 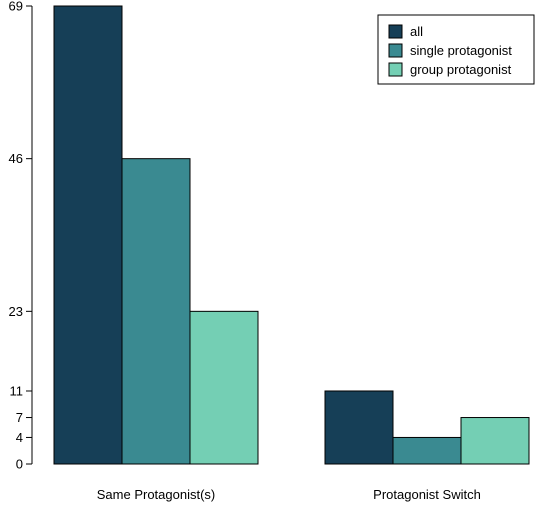 What do you see at coordinates (19, 464) in the screenshot?
I see `y-tick-label: 0` at bounding box center [19, 464].